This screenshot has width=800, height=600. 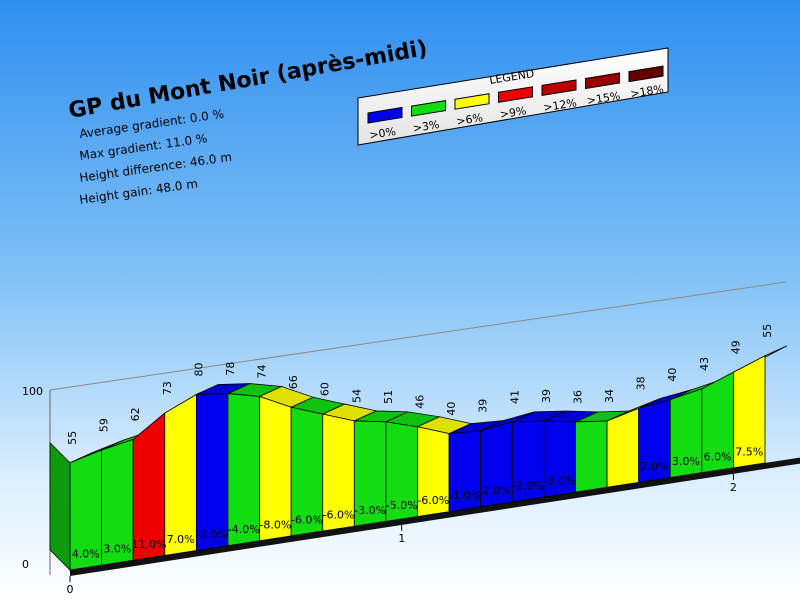 What do you see at coordinates (646, 91) in the screenshot?
I see `legend-label: >18%` at bounding box center [646, 91].